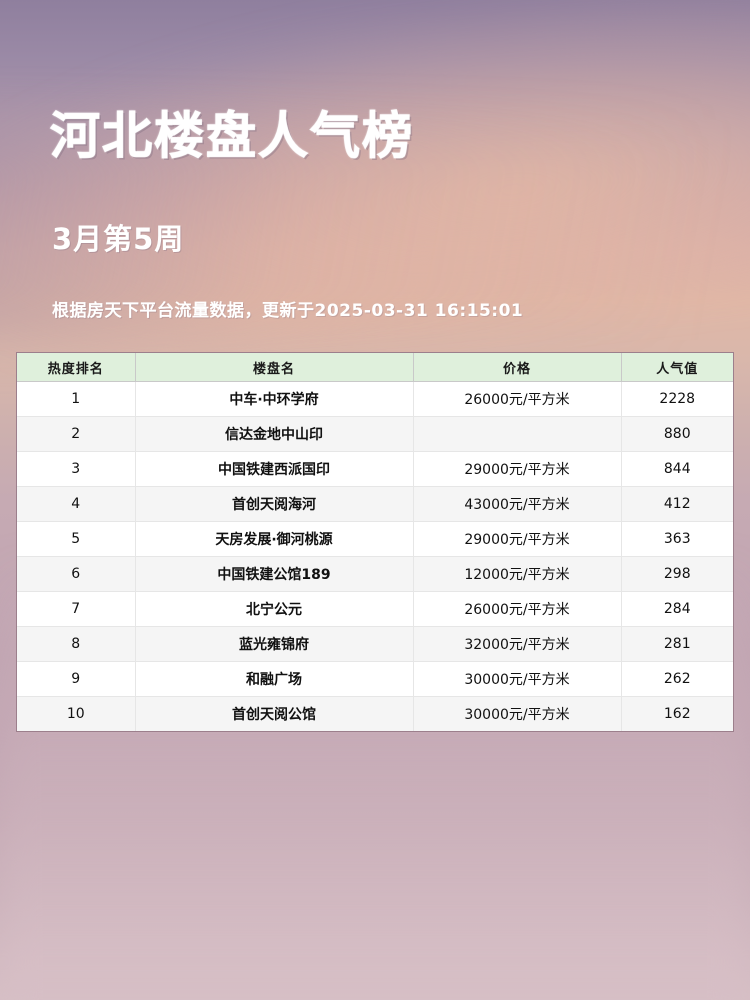  Describe the element at coordinates (274, 367) in the screenshot. I see `column-header-name: 楼盘名` at that location.